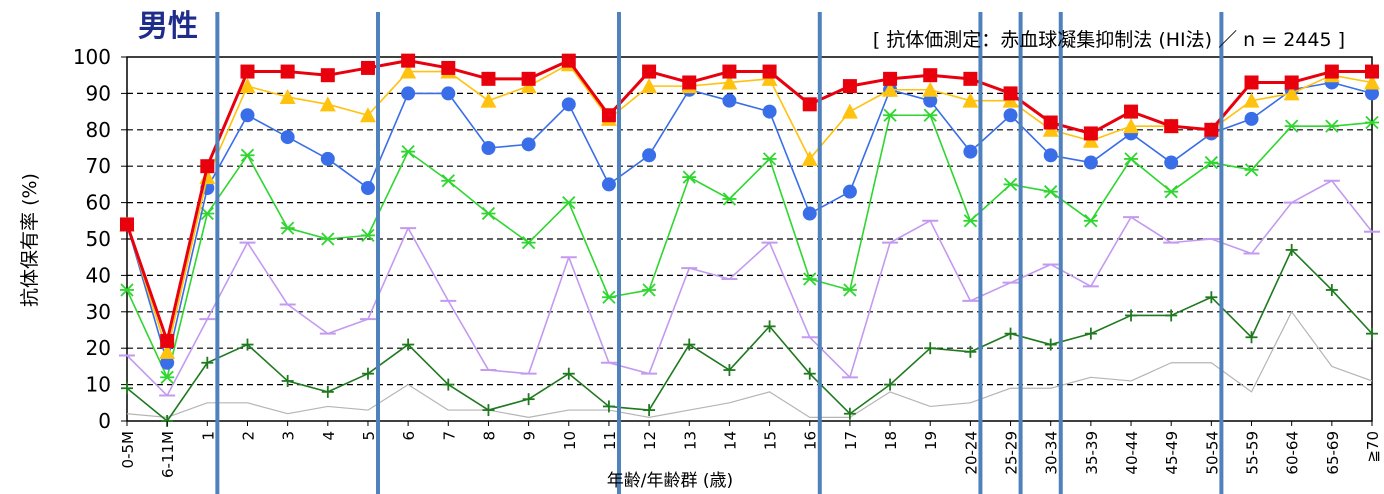 The width and height of the screenshot is (1384, 494). What do you see at coordinates (329, 436) in the screenshot?
I see `x-tick-label-5: 4` at bounding box center [329, 436].